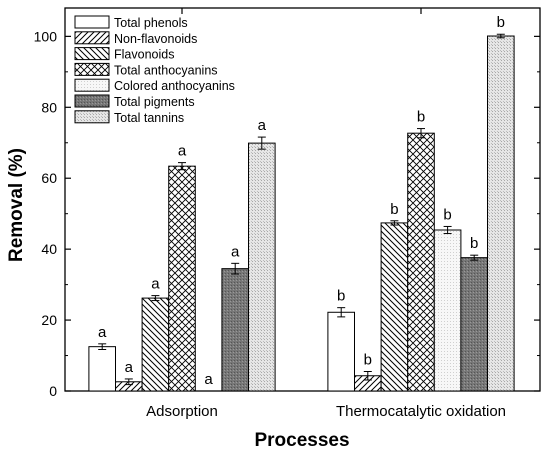 The height and width of the screenshot is (453, 550). Describe the element at coordinates (421, 411) in the screenshot. I see `x-tick-label: Thermocatalytic oxidation` at that location.